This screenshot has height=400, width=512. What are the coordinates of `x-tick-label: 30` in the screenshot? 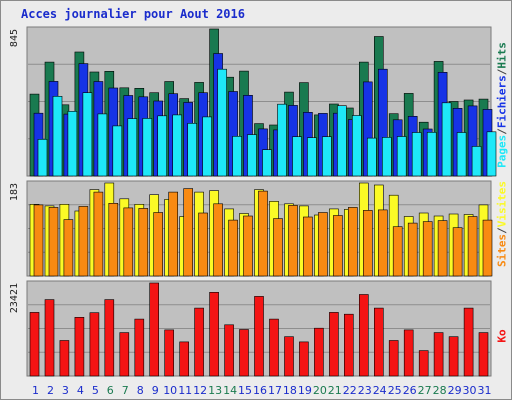 It's located at (470, 390).